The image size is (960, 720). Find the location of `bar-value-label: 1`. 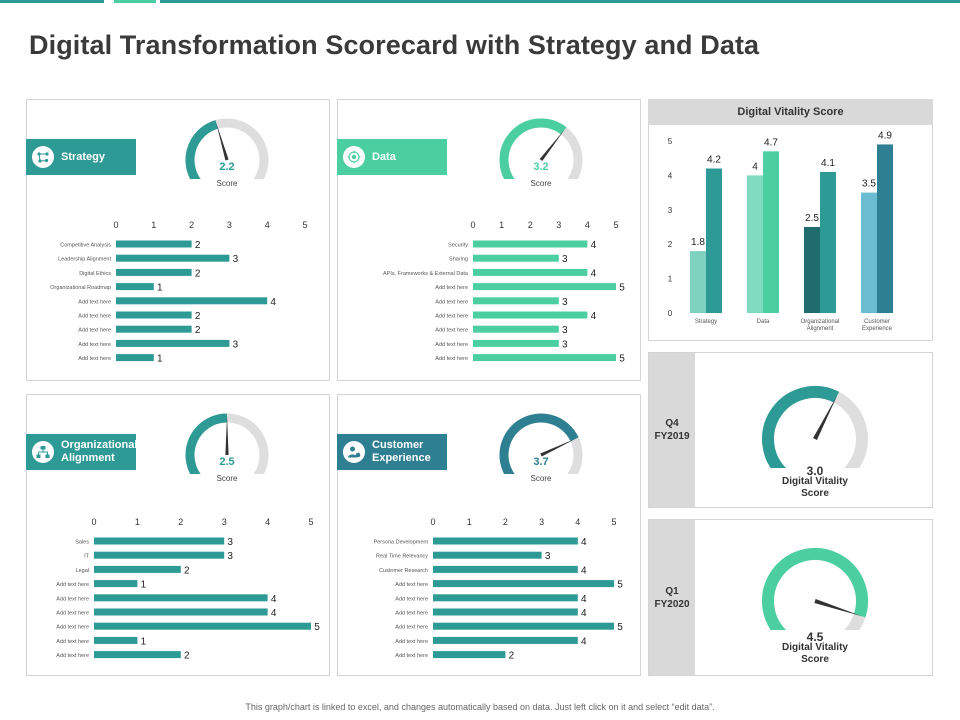

bar-value-label: 1 is located at coordinates (160, 288).